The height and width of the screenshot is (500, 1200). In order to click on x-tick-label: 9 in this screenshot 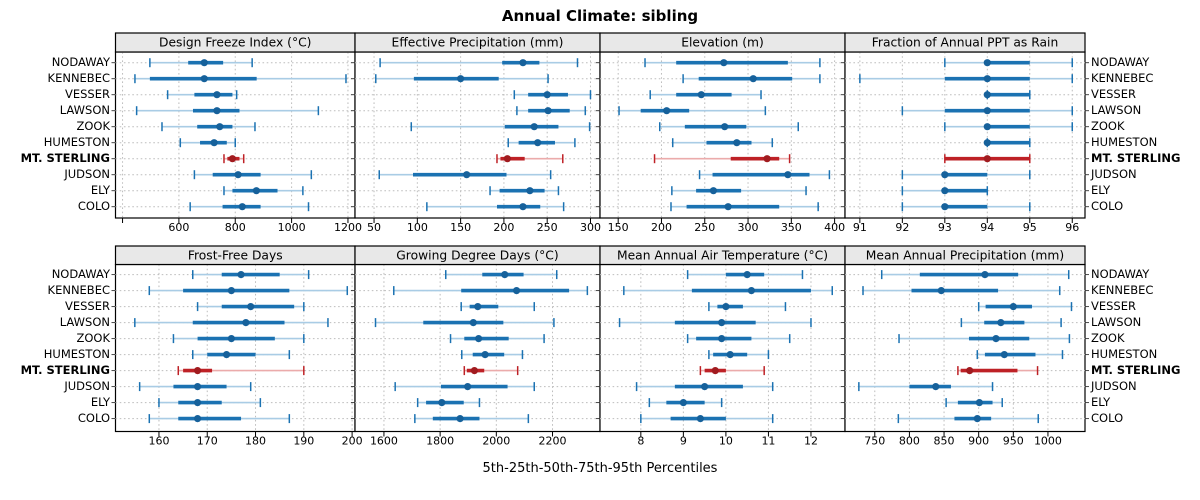, I will do `click(683, 441)`.